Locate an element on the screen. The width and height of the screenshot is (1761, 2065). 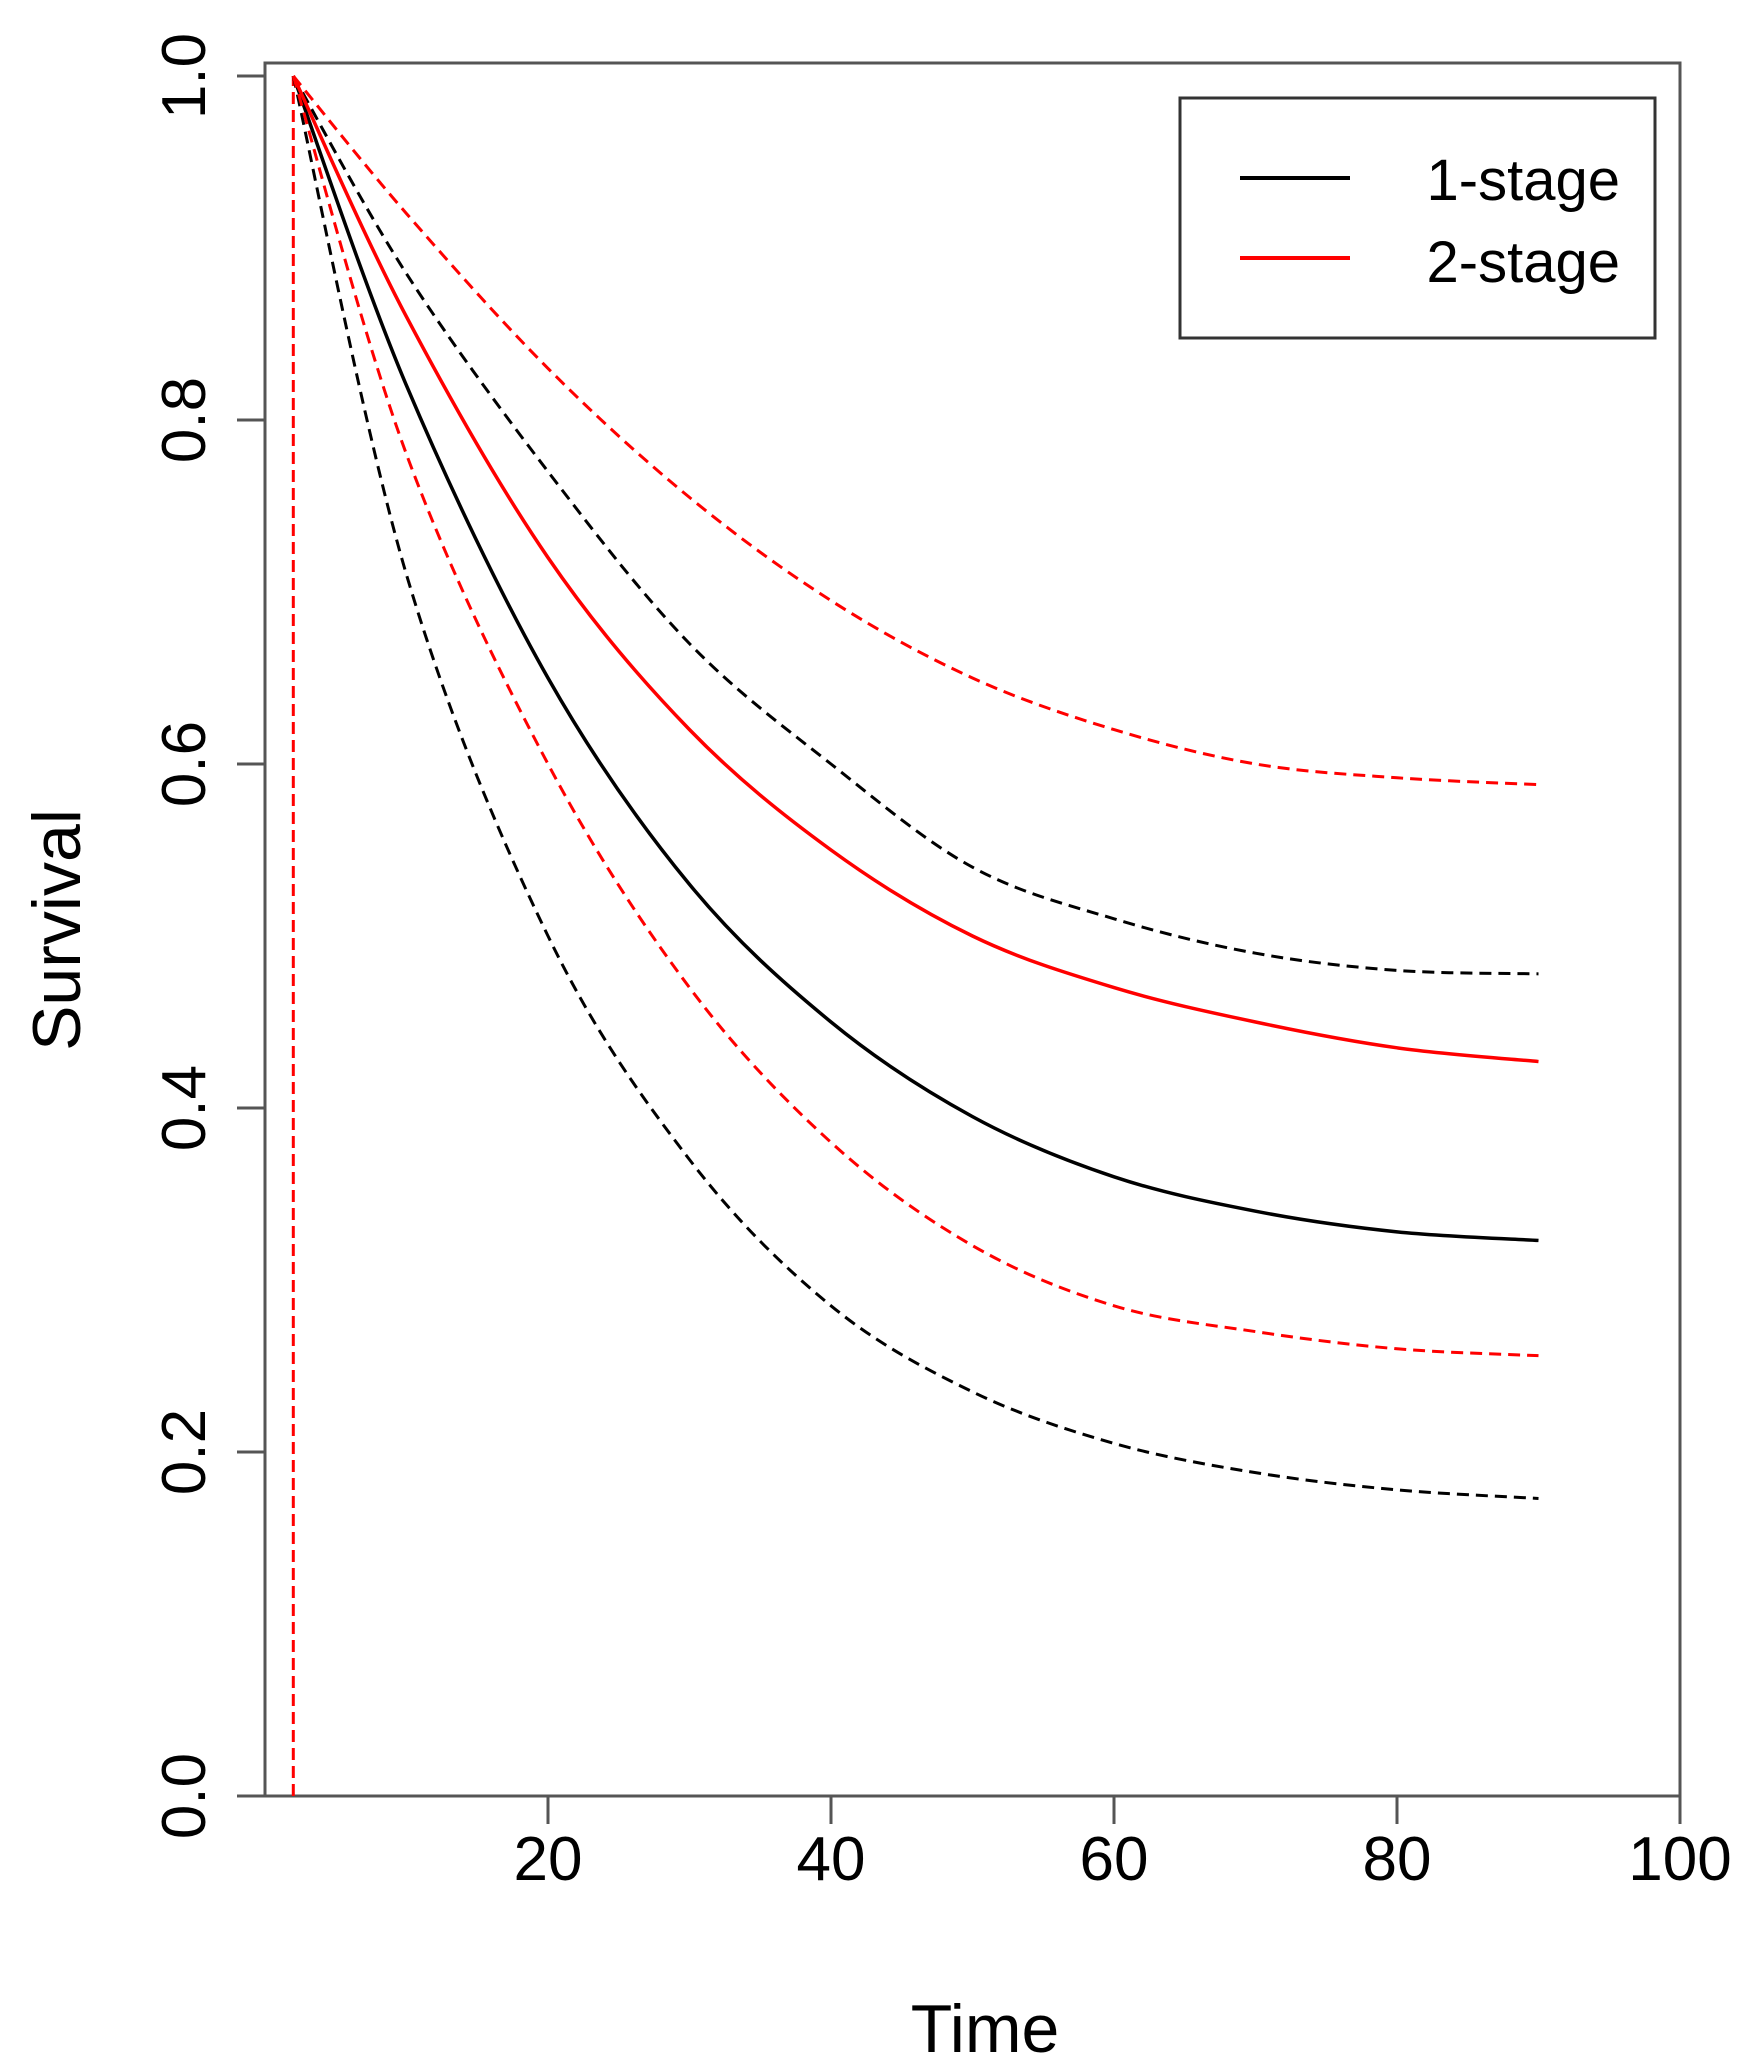
y-tick-label: 0.6 is located at coordinates (184, 764).